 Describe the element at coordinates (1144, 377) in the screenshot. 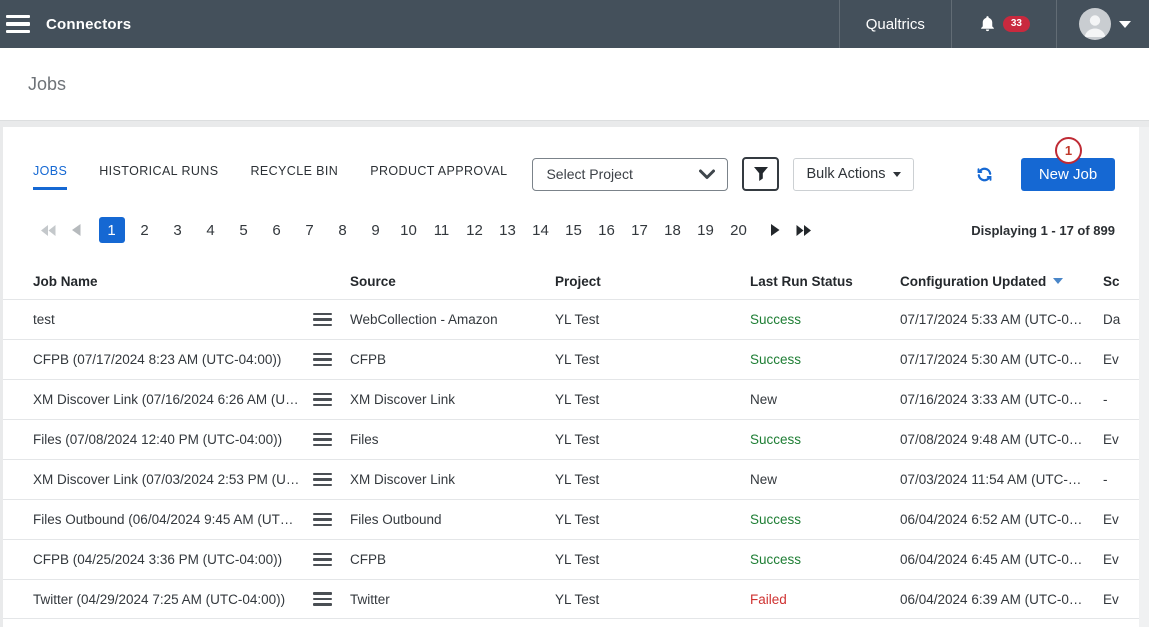

I see `scrollbar-track` at that location.